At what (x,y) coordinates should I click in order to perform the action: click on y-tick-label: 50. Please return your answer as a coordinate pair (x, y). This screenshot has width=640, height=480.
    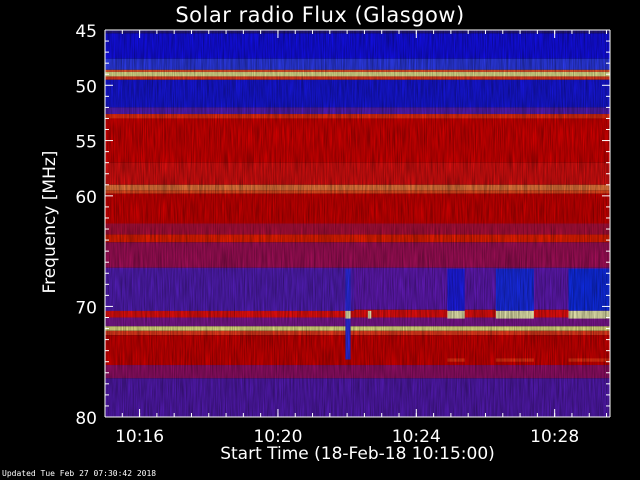
    Looking at the image, I should click on (86, 87).